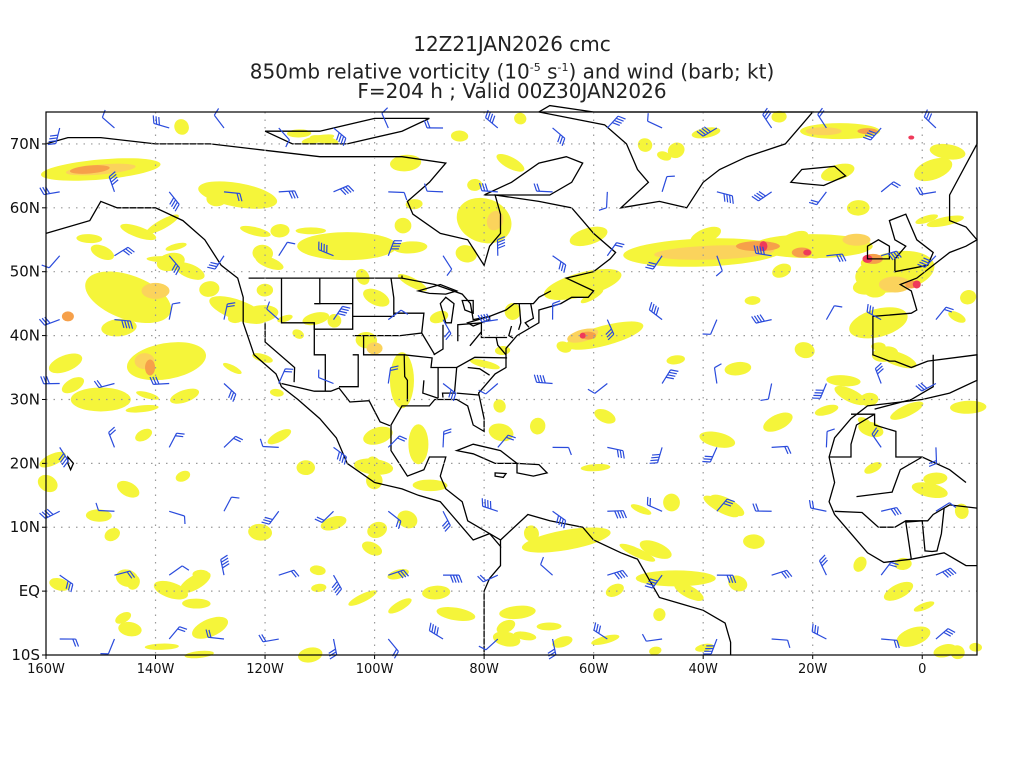 This screenshot has width=1024, height=768. Describe the element at coordinates (486, 454) in the screenshot. I see `cuba-coast` at that location.